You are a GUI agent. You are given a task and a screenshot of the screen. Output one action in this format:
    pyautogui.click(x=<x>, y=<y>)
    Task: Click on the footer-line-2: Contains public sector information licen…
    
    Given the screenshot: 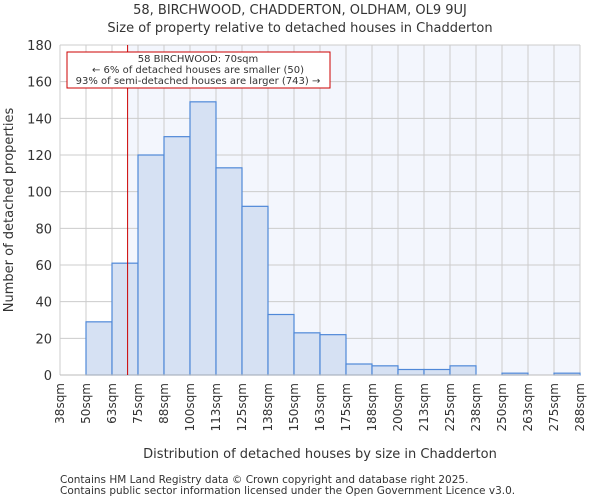 What is the action you would take?
    pyautogui.click(x=287, y=491)
    